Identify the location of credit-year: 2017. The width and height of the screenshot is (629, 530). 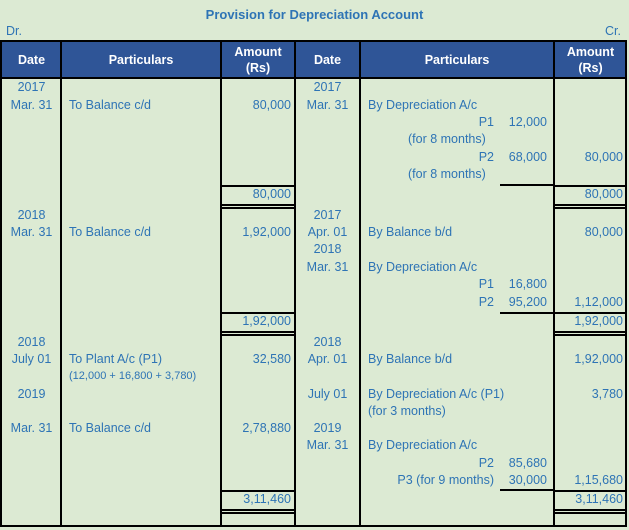
(327, 215).